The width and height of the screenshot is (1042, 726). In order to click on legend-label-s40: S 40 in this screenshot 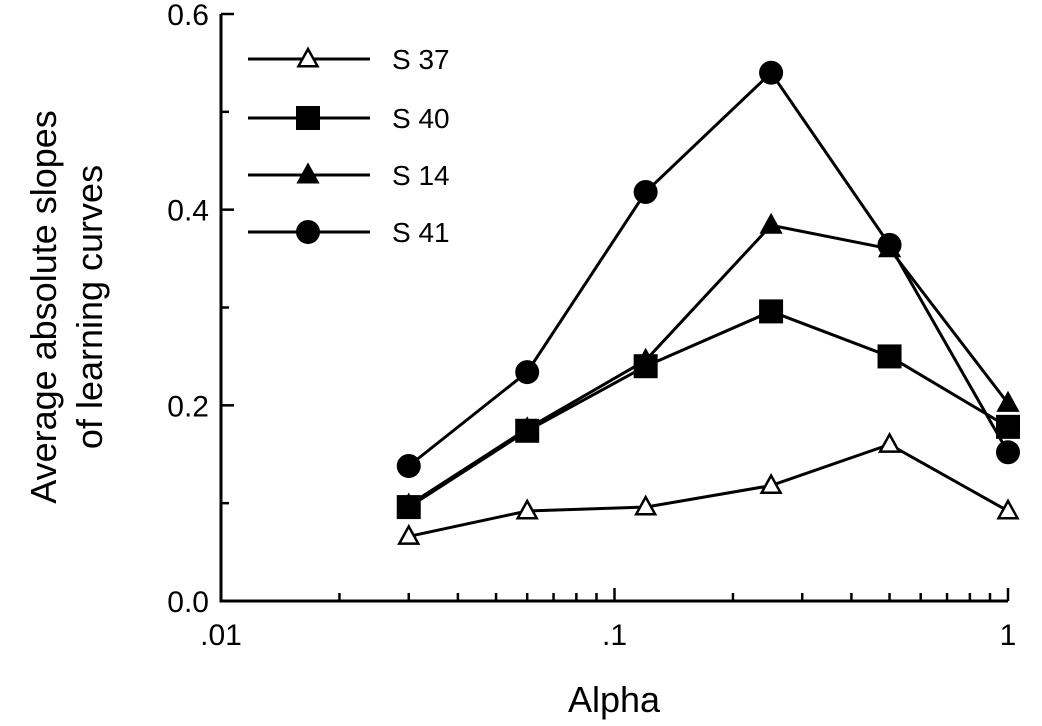, I will do `click(421, 118)`.